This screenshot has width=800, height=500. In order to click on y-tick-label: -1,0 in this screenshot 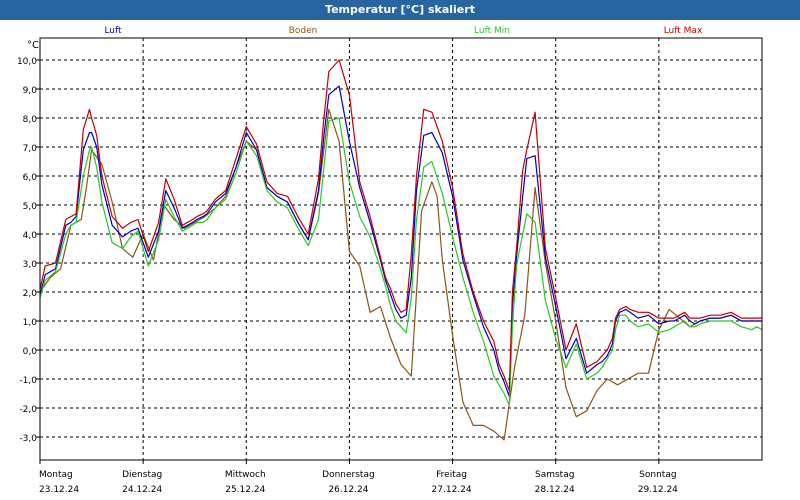, I will do `click(28, 381)`.